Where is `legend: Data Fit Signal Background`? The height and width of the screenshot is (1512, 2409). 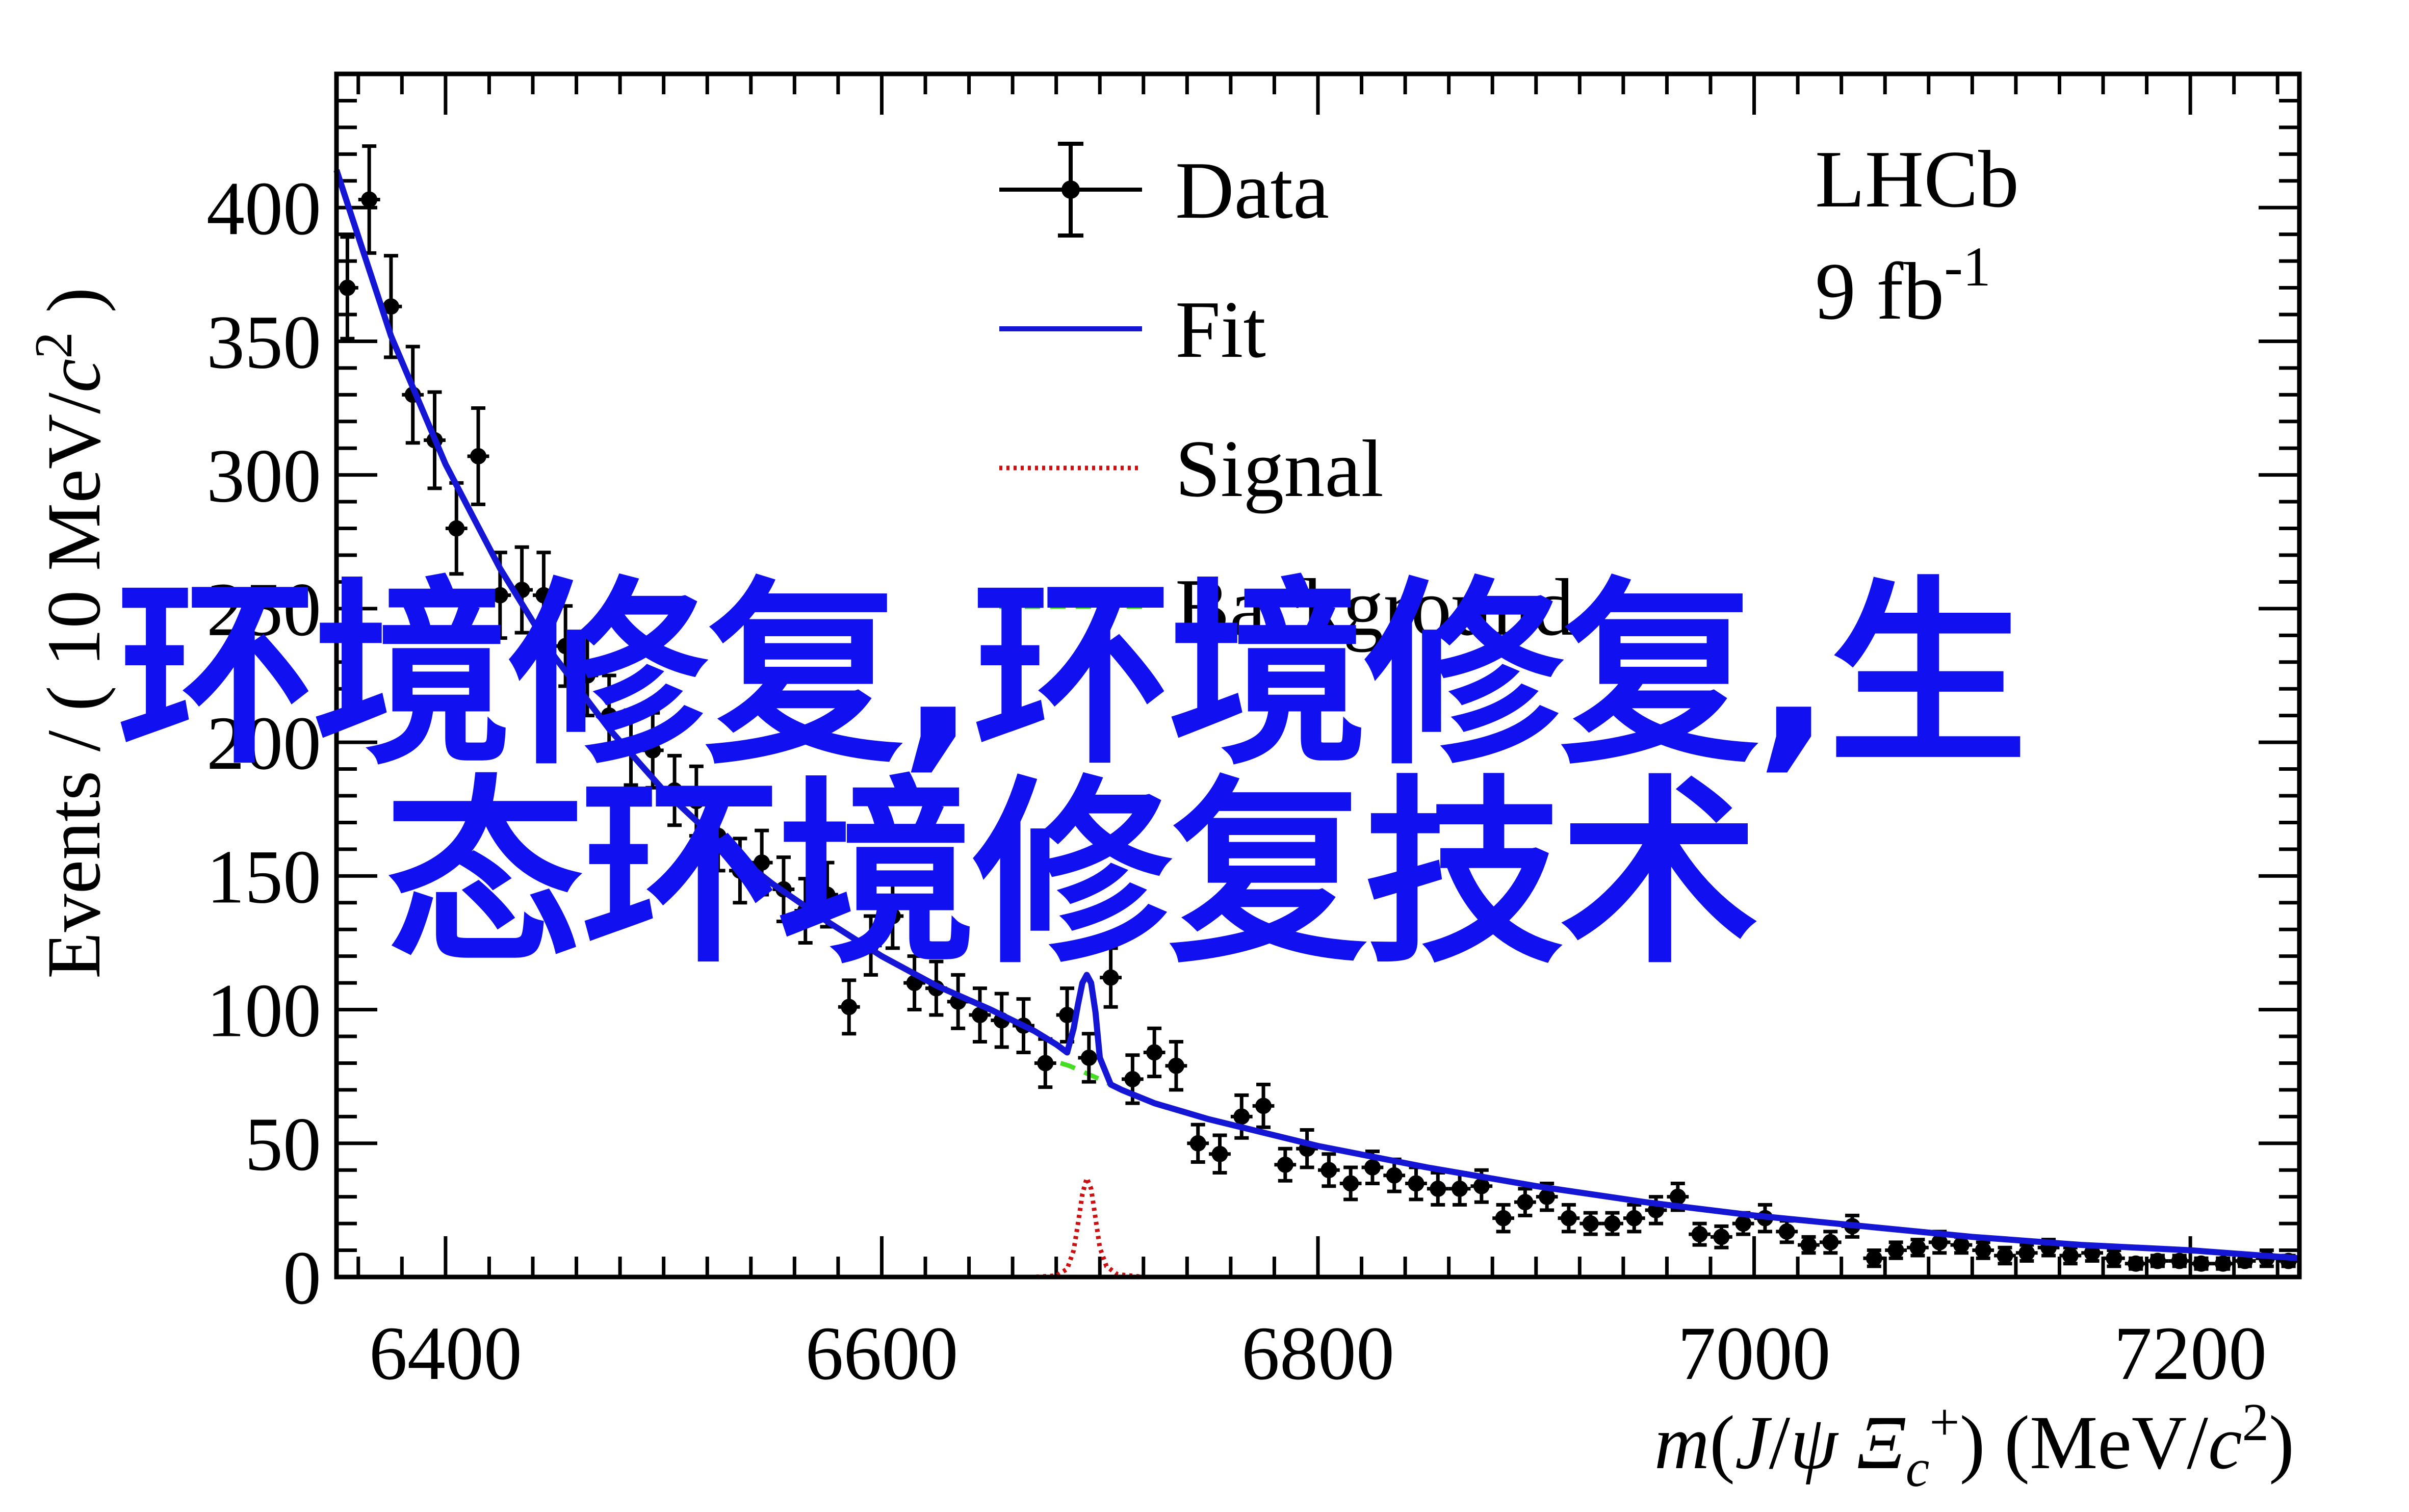
legend: Data Fit Signal Background is located at coordinates (1287, 397).